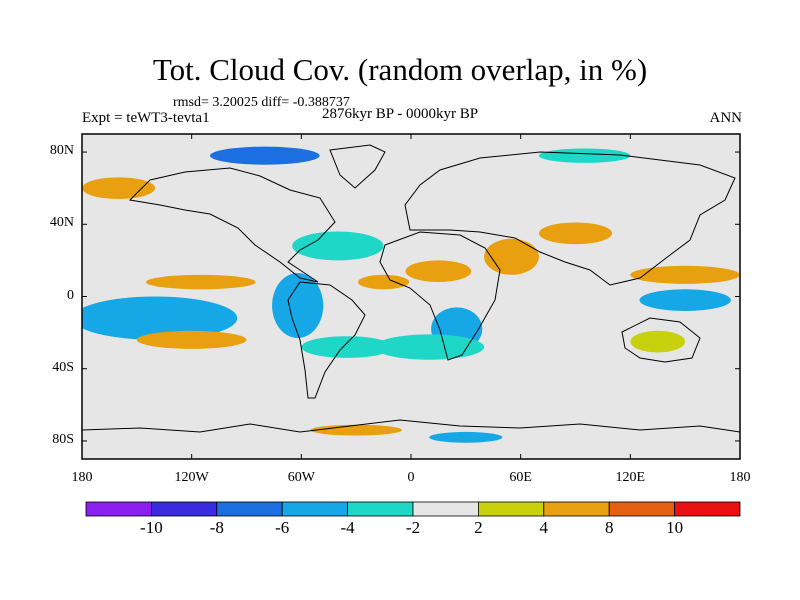 The height and width of the screenshot is (600, 800). Describe the element at coordinates (411, 477) in the screenshot. I see `x-tick-label: 0` at that location.